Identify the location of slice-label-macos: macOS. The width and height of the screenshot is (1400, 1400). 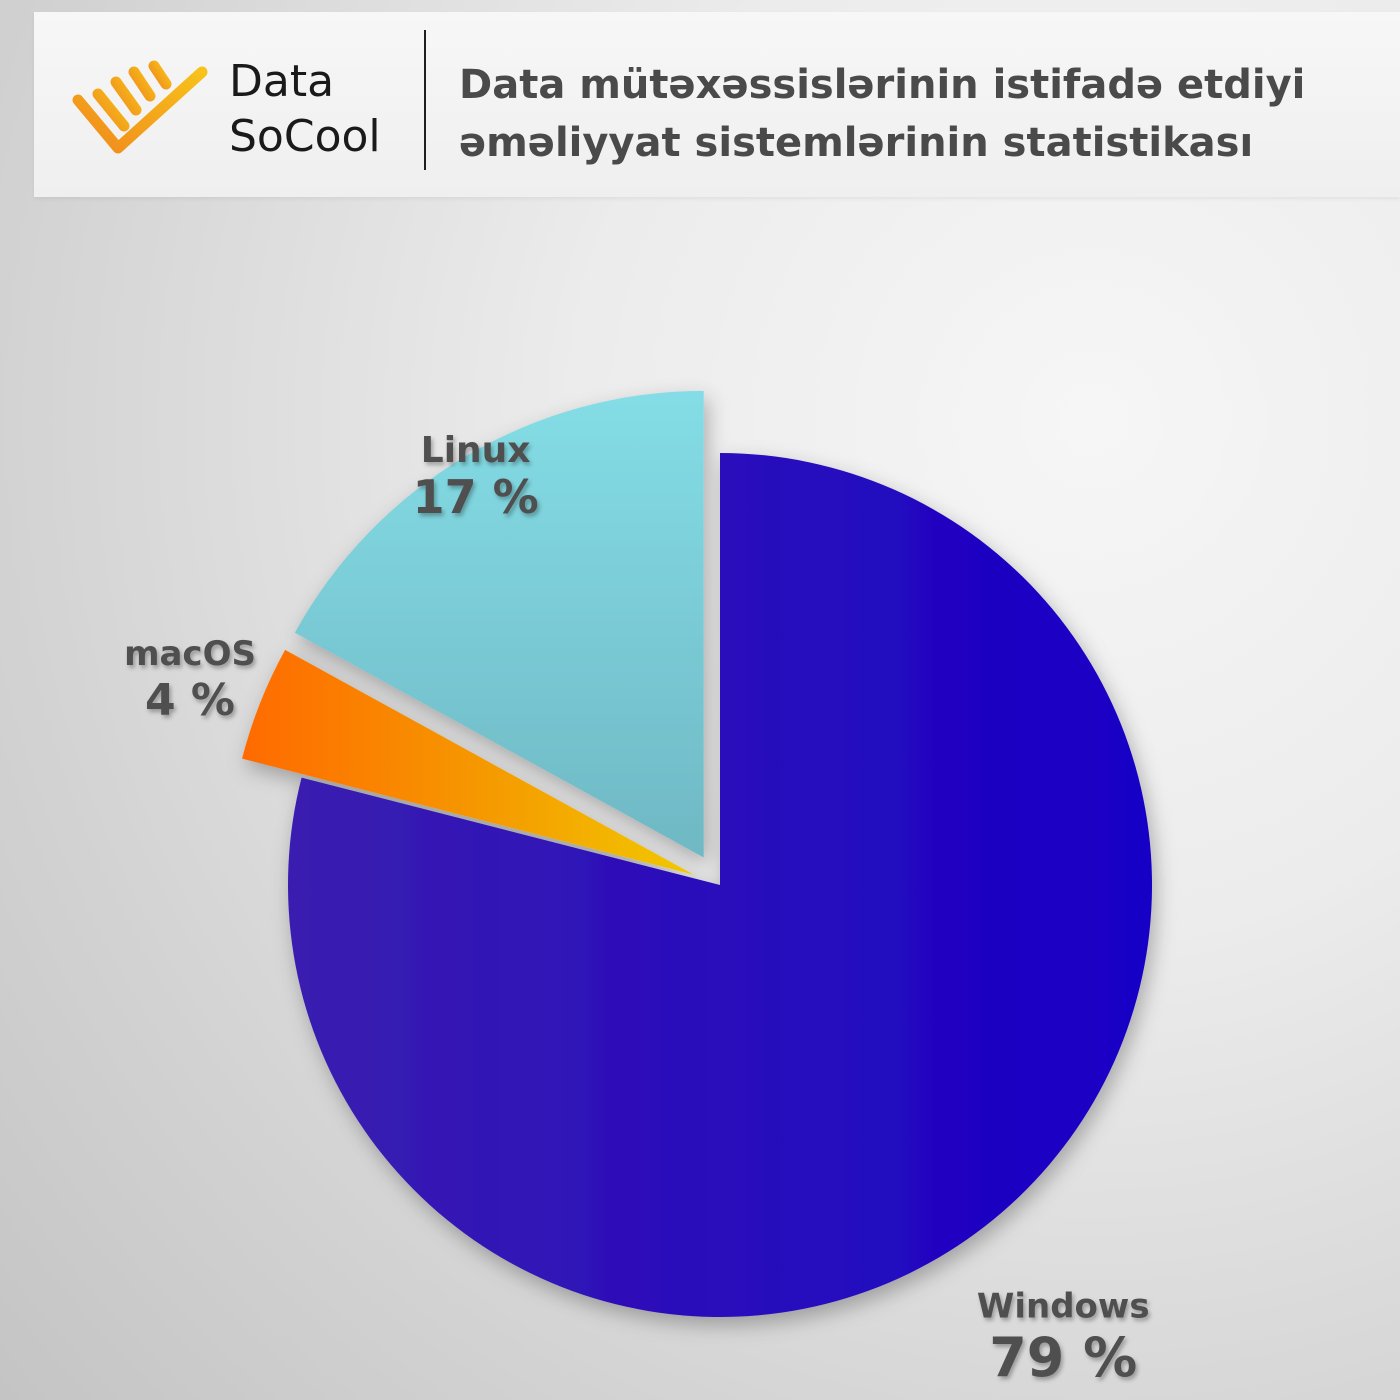
(190, 654).